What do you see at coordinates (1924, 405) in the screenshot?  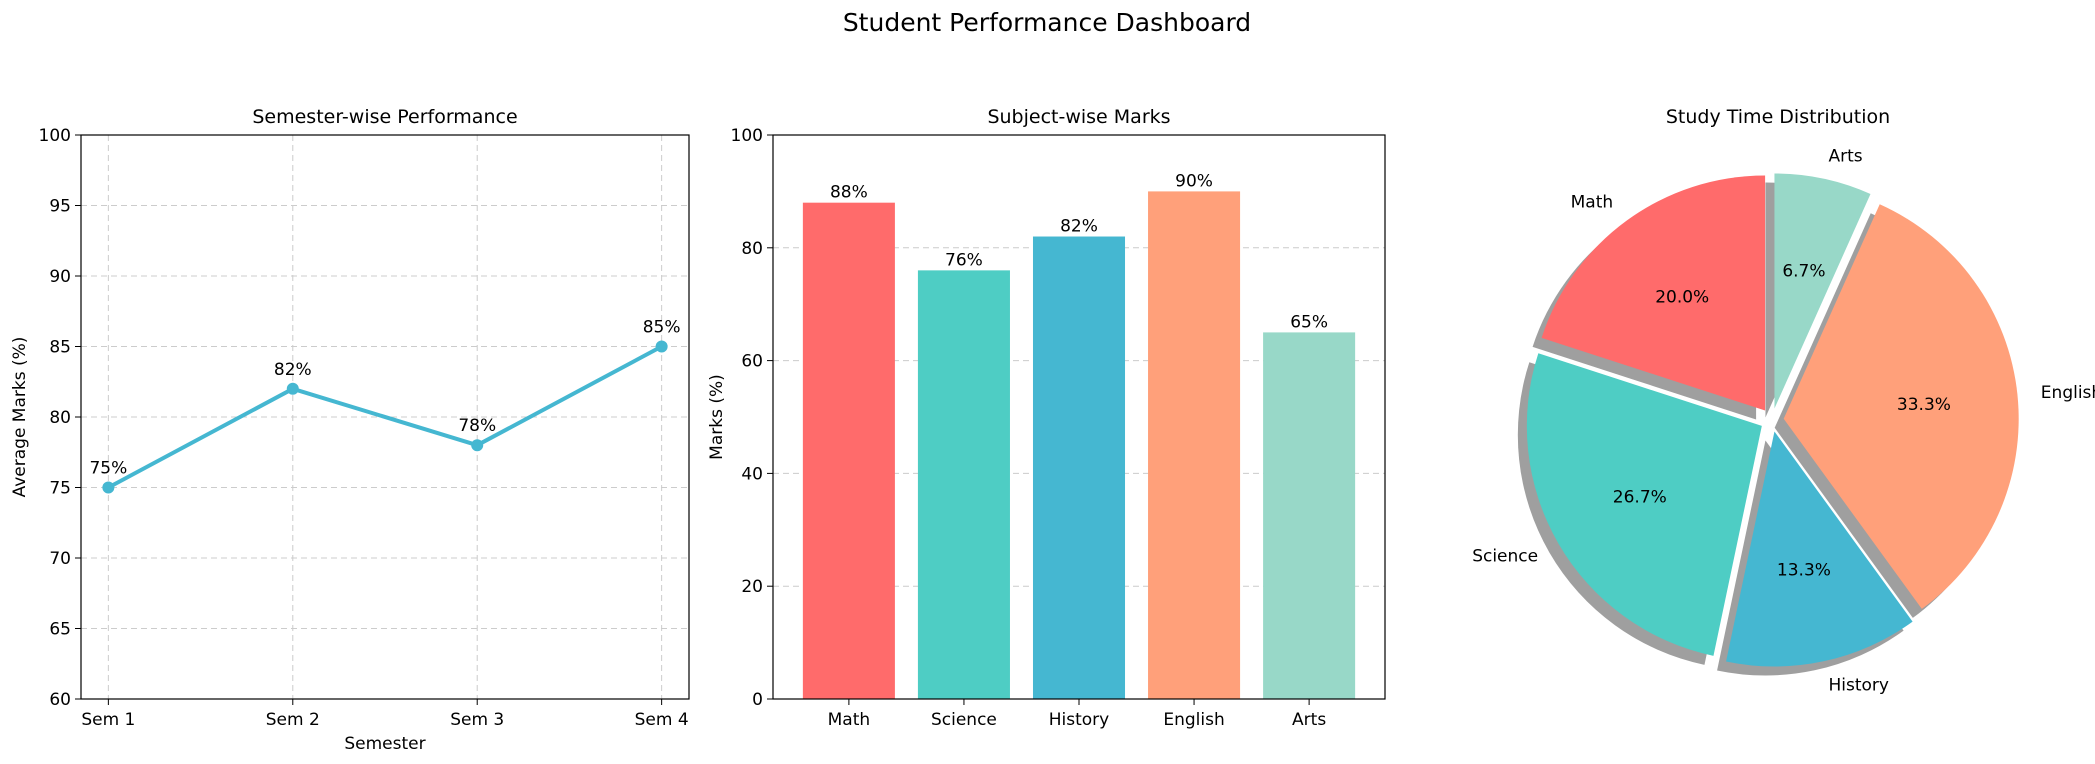 I see `pct-label: 33.3%` at bounding box center [1924, 405].